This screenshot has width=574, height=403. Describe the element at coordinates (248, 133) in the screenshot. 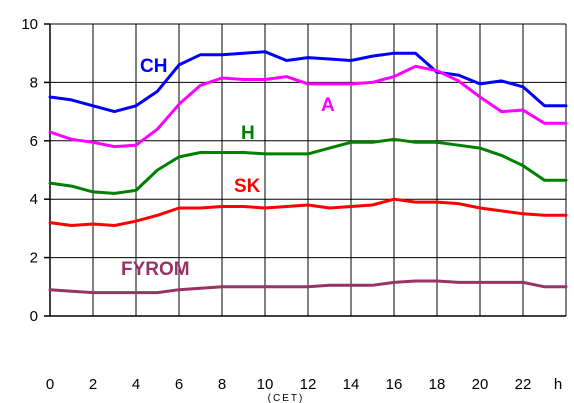

I see `series-label-h: H` at that location.